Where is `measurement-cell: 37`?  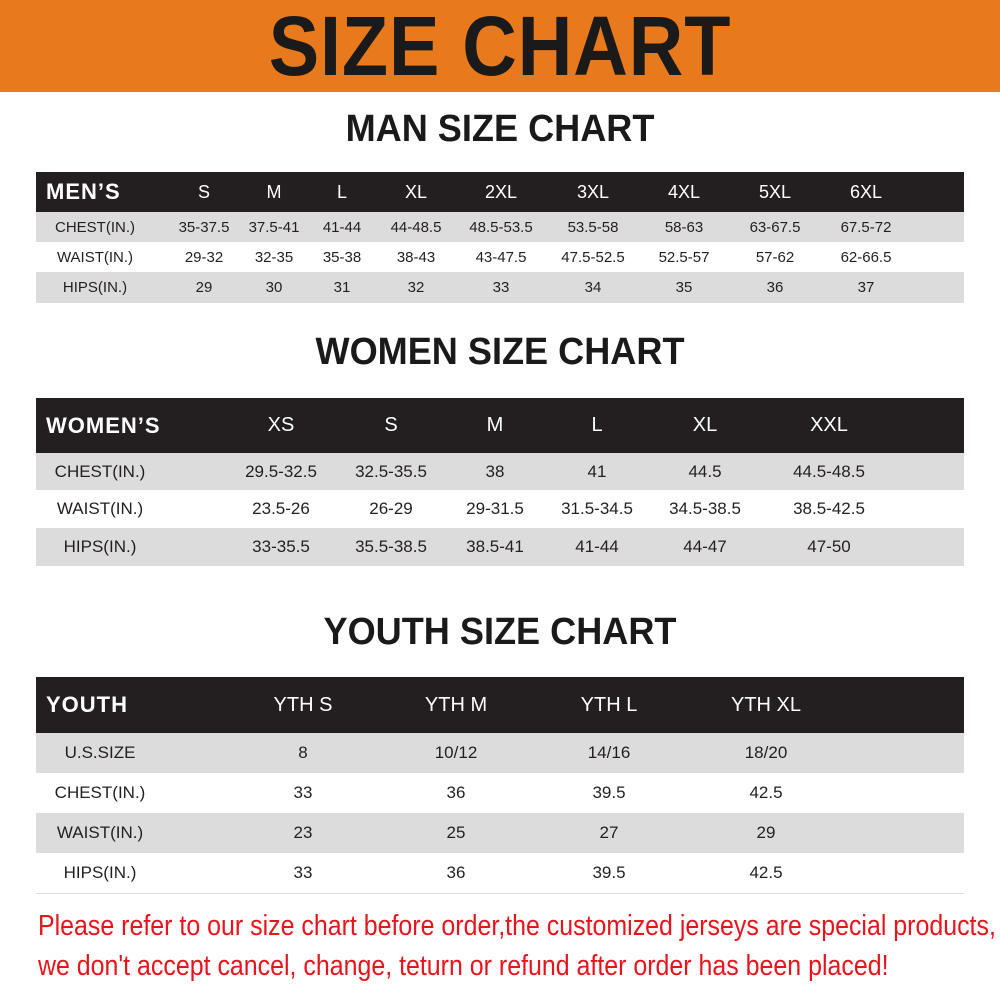 measurement-cell: 37 is located at coordinates (866, 287).